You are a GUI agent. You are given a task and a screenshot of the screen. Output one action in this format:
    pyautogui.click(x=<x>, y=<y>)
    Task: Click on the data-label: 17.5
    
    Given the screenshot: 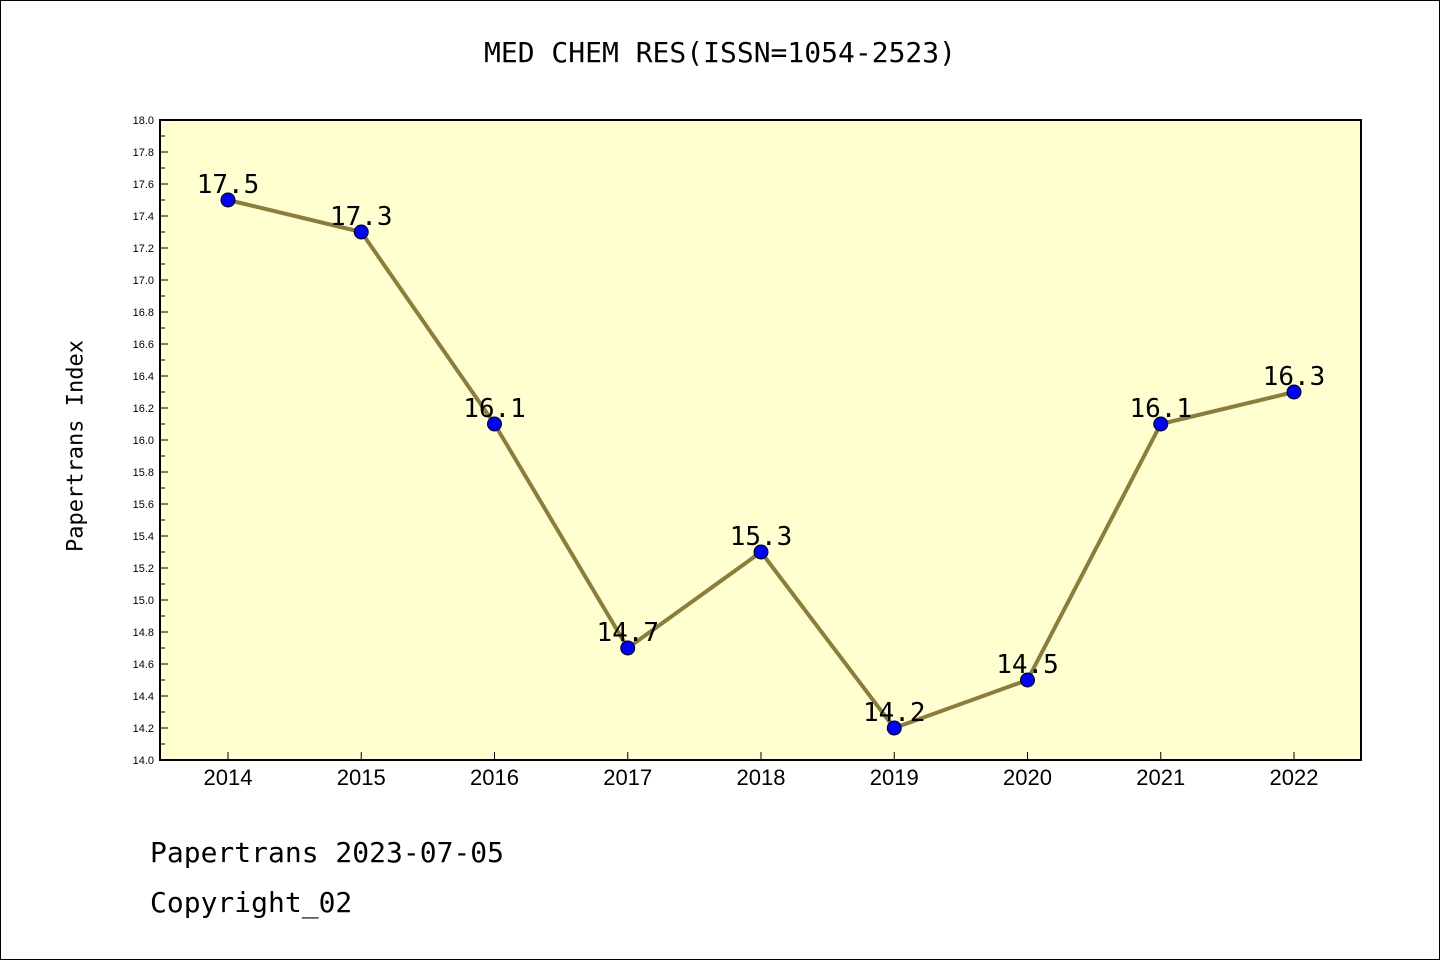 What is the action you would take?
    pyautogui.click(x=228, y=185)
    